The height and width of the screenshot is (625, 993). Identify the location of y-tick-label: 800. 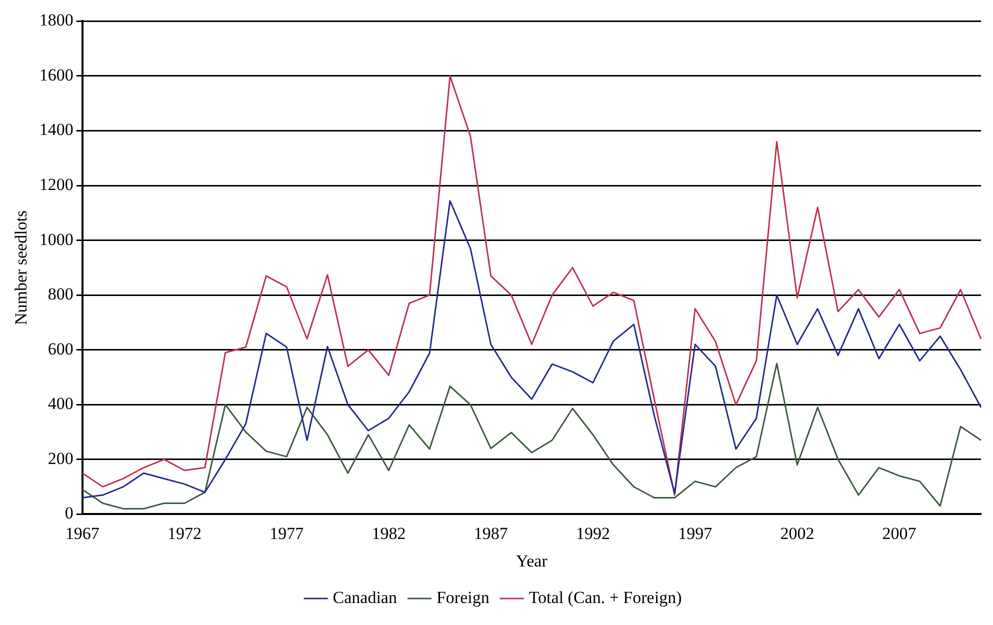
(61, 294).